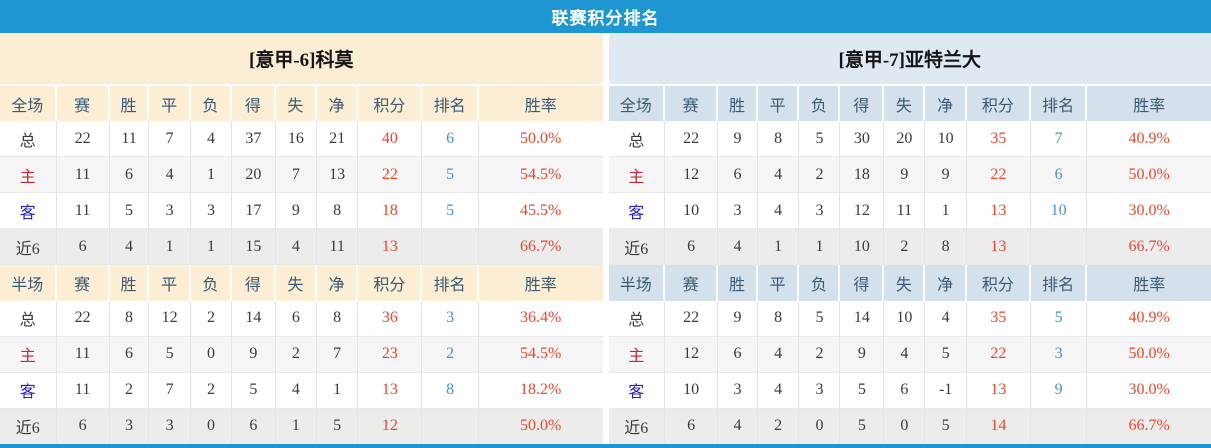 The image size is (1211, 448). Describe the element at coordinates (637, 175) in the screenshot. I see `row-label: 主` at that location.